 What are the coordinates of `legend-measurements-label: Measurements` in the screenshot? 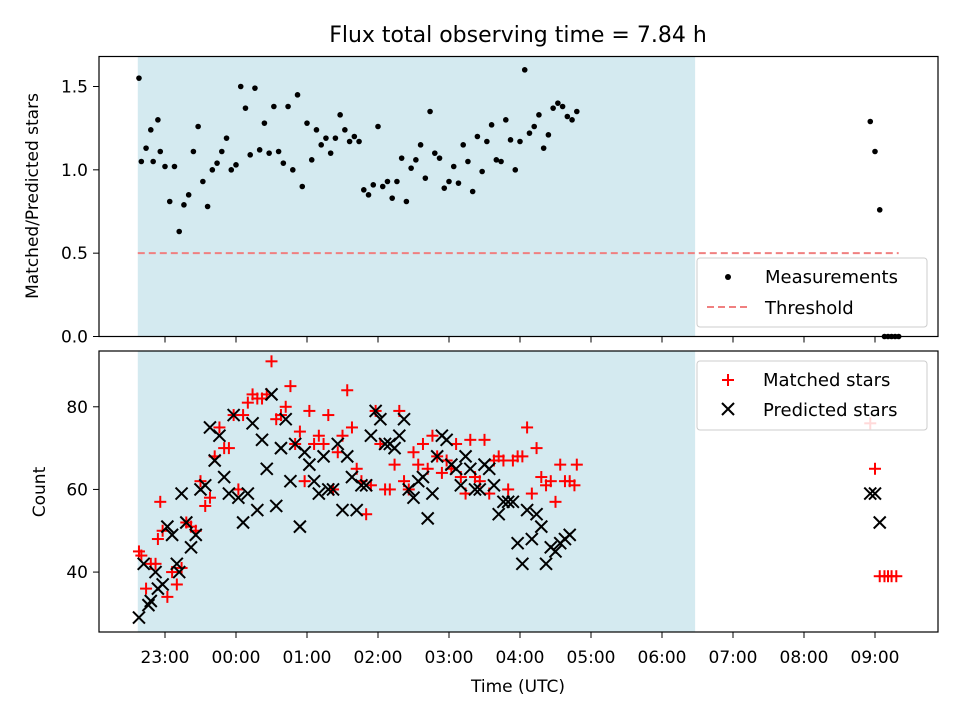 It's located at (831, 277).